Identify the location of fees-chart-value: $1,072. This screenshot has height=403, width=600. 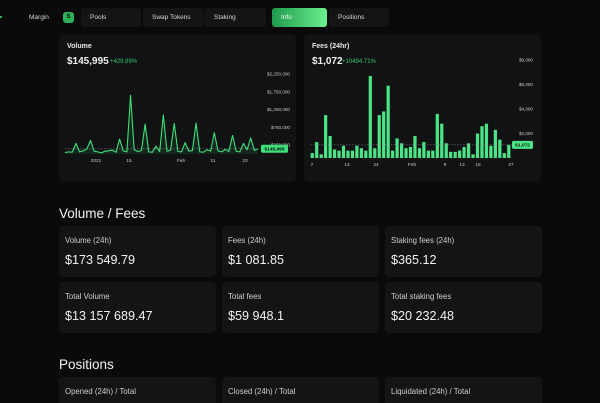
(327, 61).